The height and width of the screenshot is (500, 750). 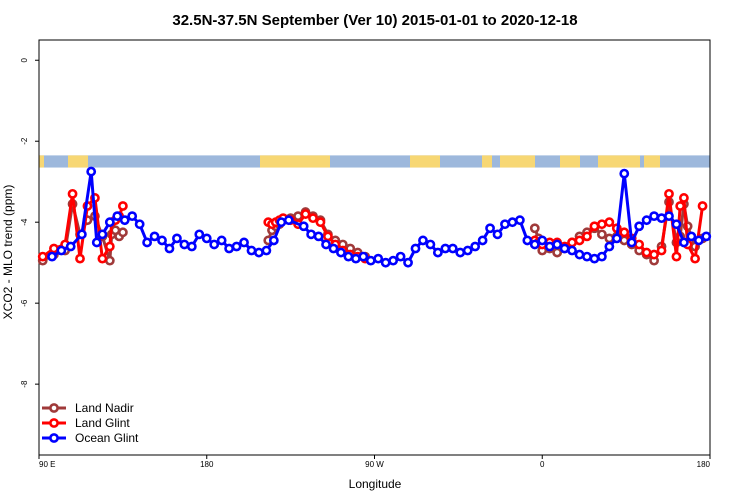 What do you see at coordinates (107, 438) in the screenshot?
I see `legend-label: Ocean Glint` at bounding box center [107, 438].